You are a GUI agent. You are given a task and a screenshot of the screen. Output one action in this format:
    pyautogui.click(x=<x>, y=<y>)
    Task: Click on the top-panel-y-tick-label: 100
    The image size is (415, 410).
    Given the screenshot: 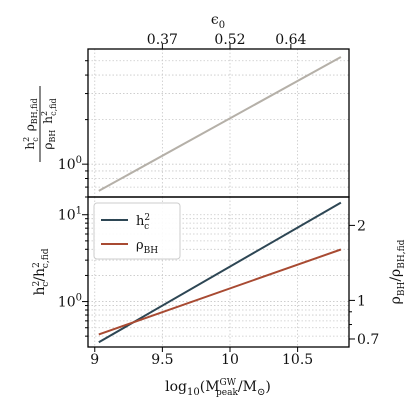 What is the action you would take?
    pyautogui.click(x=70, y=164)
    